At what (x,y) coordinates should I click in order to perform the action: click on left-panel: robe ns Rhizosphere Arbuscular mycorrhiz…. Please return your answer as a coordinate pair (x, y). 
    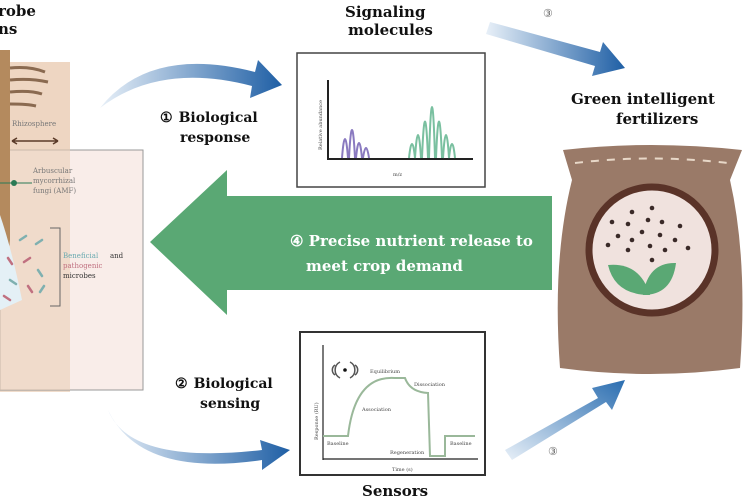
    Looking at the image, I should click on (72, 197).